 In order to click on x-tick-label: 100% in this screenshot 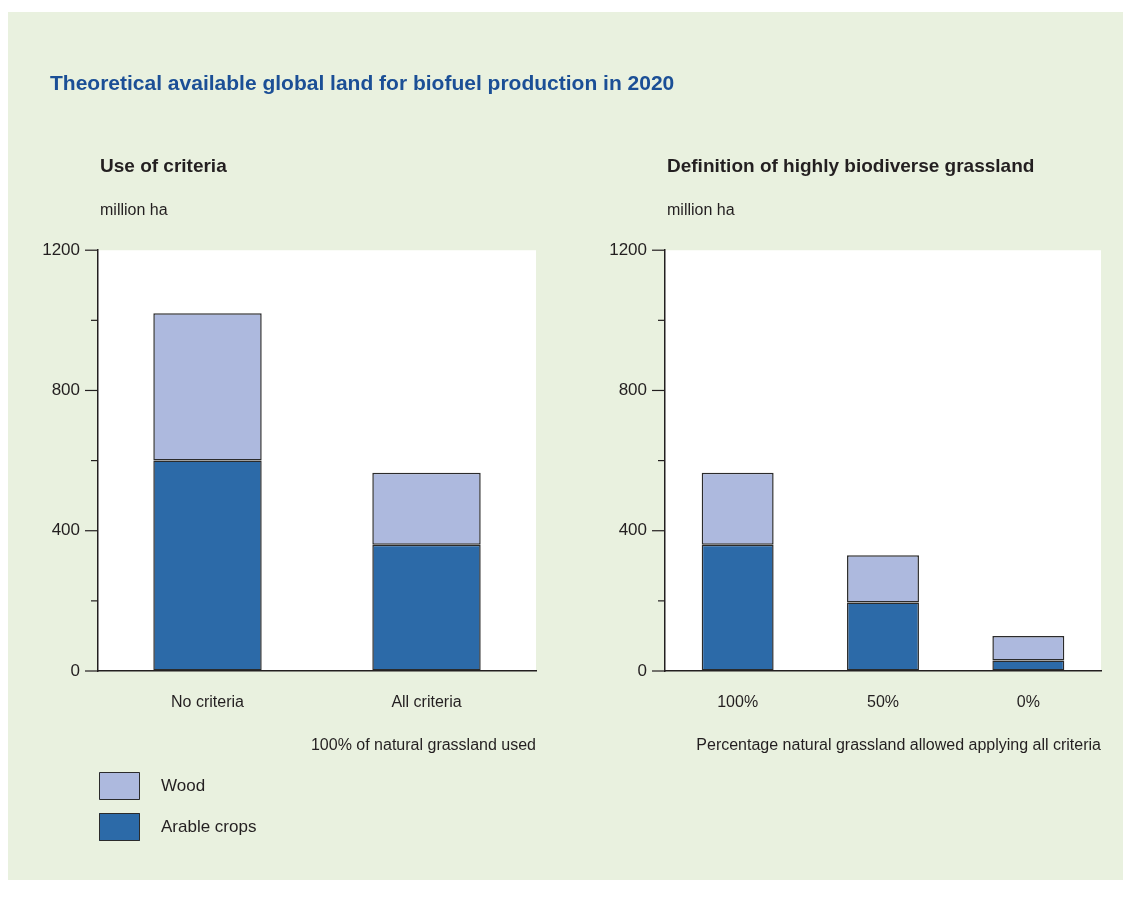, I will do `click(738, 702)`.